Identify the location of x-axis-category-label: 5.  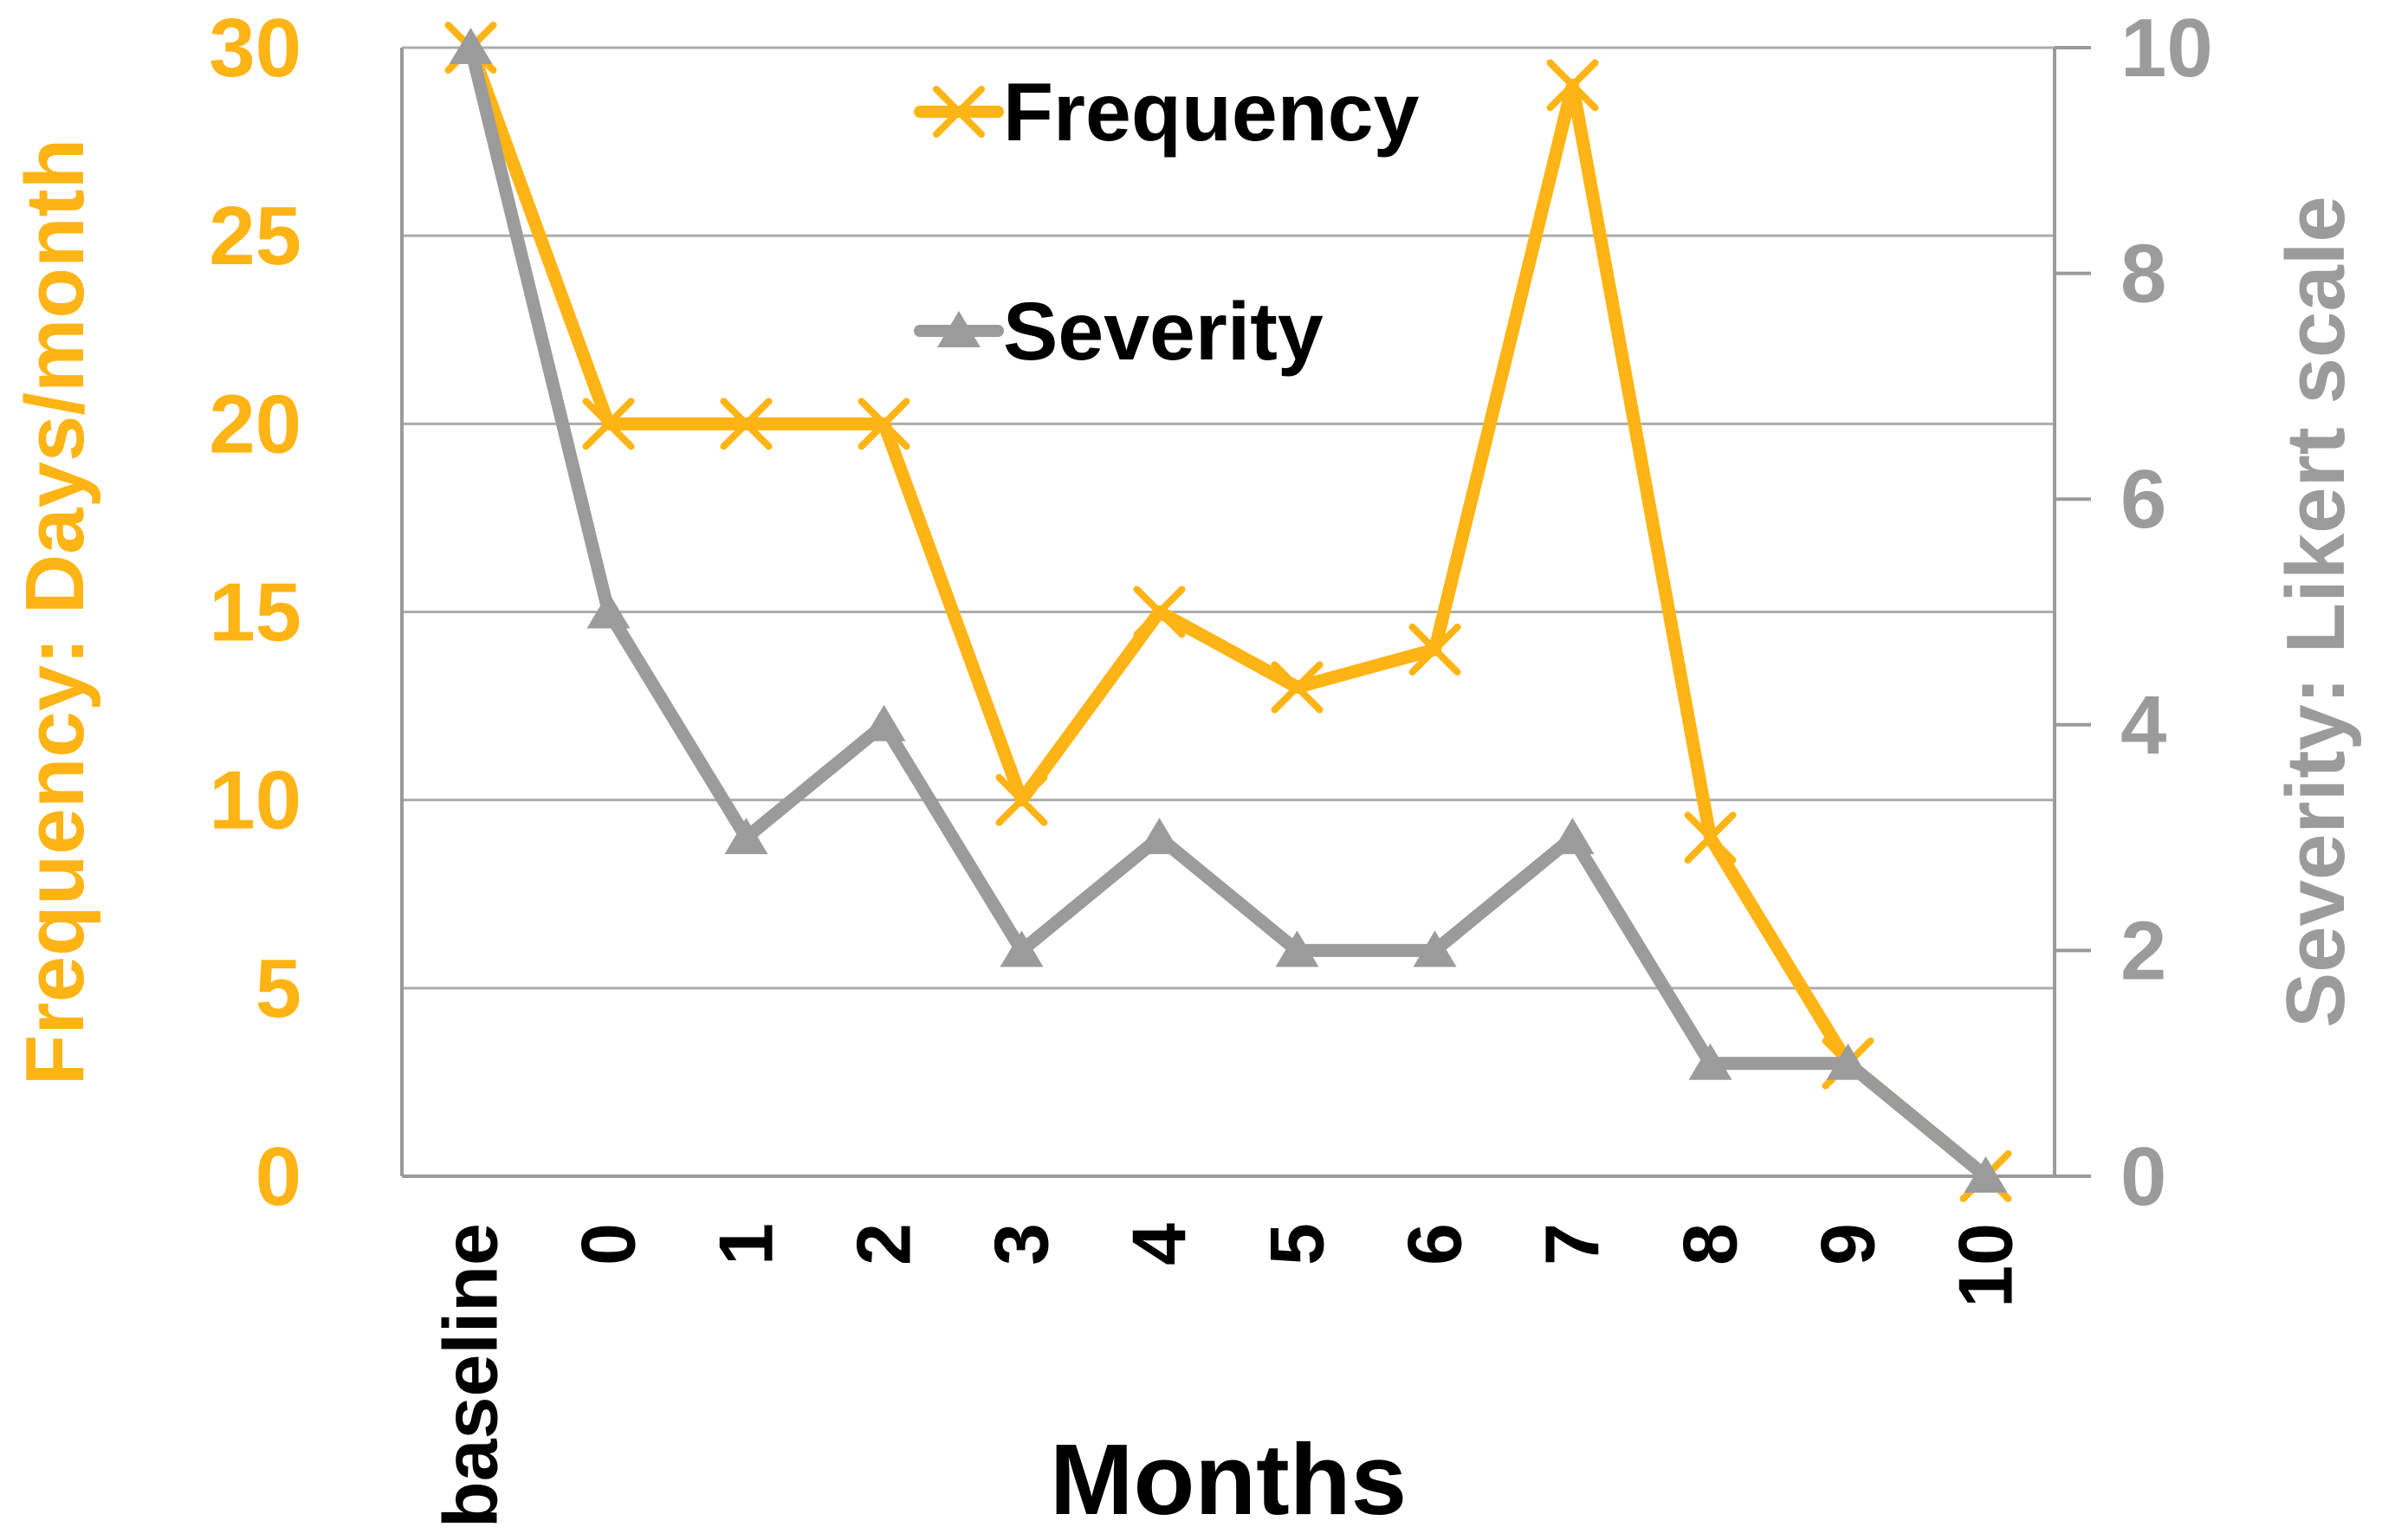
(1297, 1244).